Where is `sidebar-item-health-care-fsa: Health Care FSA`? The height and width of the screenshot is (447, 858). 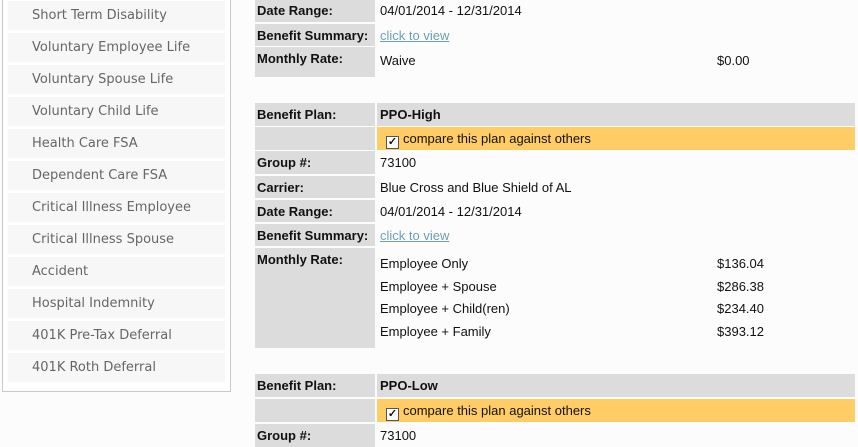 sidebar-item-health-care-fsa: Health Care FSA is located at coordinates (116, 143).